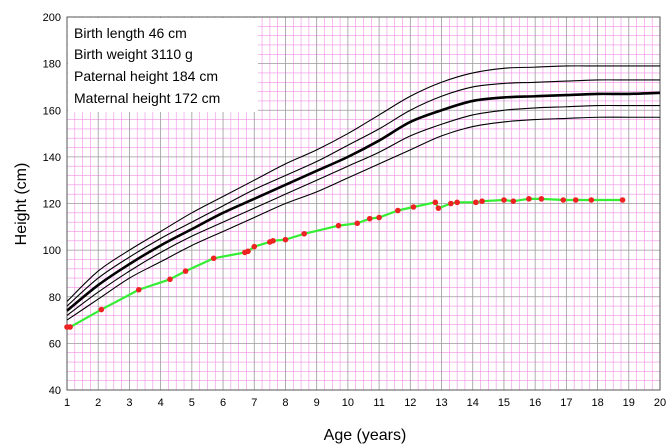  I want to click on x-tick-label: 2, so click(98, 403).